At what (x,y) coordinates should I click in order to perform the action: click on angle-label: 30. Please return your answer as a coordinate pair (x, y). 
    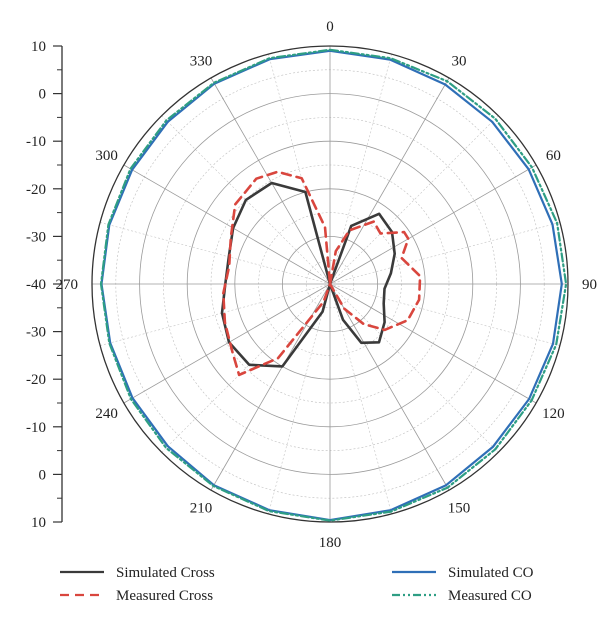
    Looking at the image, I should click on (459, 62).